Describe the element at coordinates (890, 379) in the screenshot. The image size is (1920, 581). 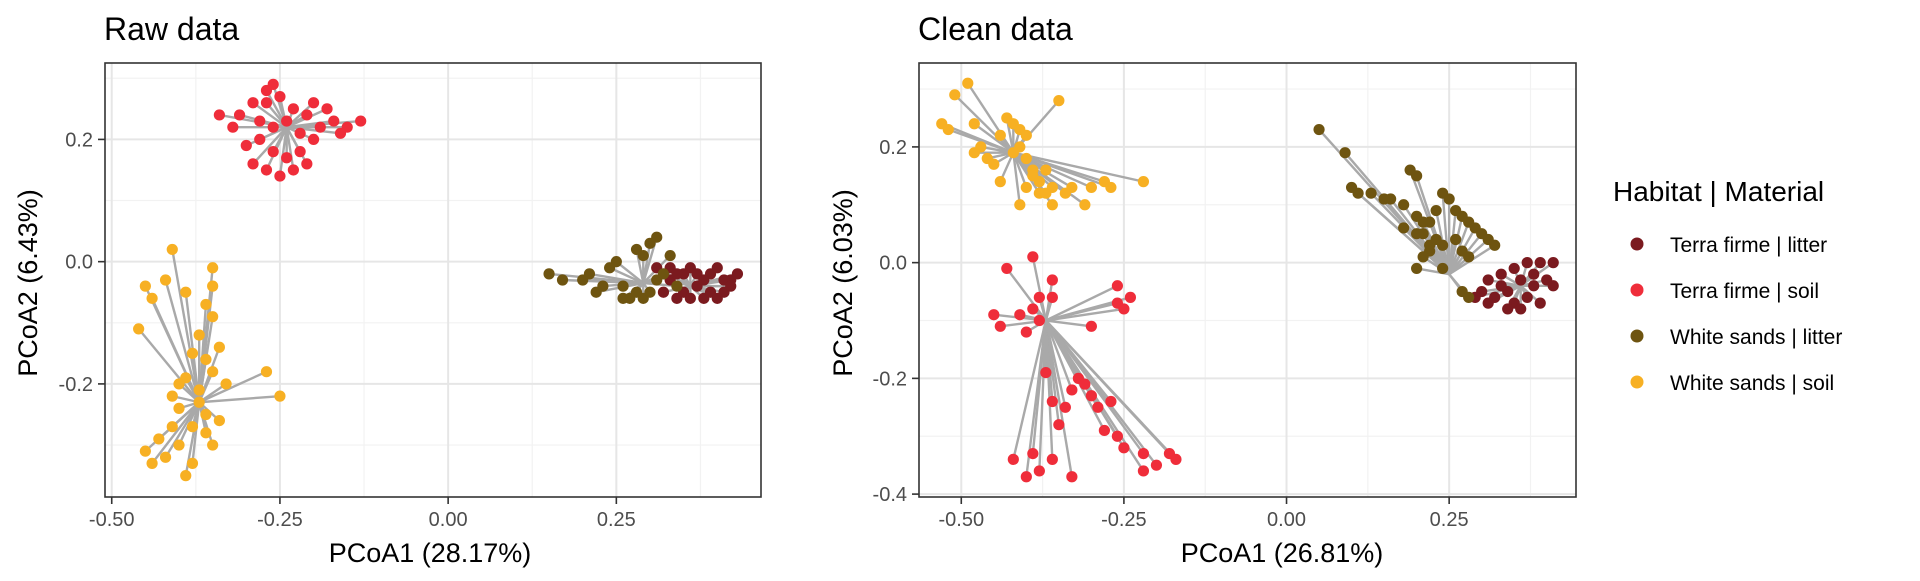
I see `y-tick-label: -0.2` at that location.